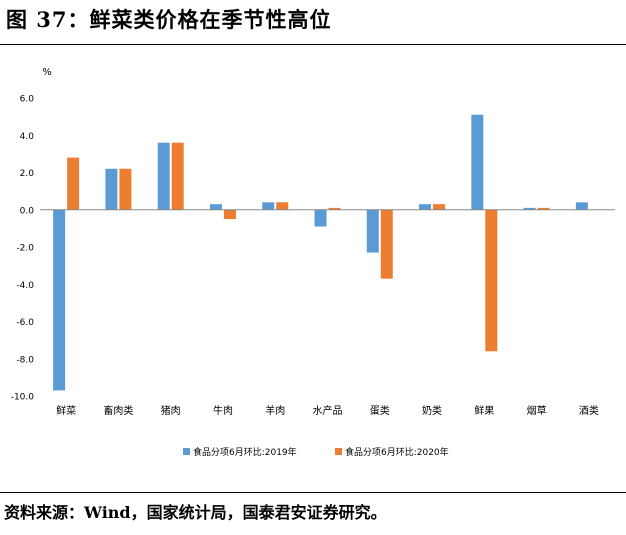 Image resolution: width=626 pixels, height=535 pixels. I want to click on x-category-label: 奶类, so click(432, 410).